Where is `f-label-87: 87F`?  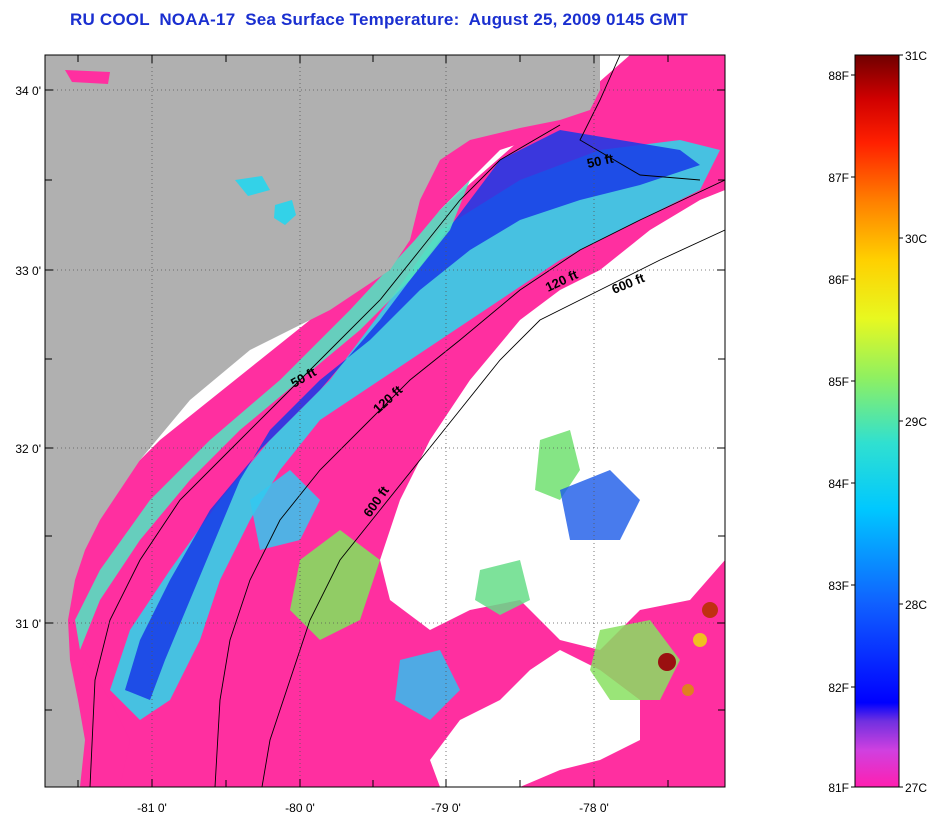 f-label-87: 87F is located at coordinates (838, 178).